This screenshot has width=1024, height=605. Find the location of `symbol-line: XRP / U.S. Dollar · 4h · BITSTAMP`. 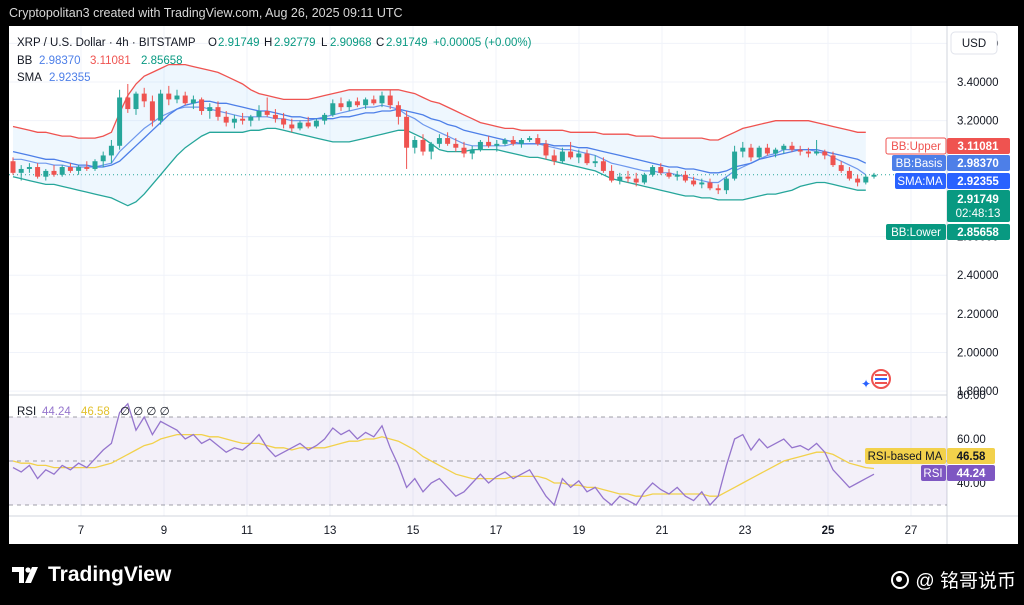

symbol-line: XRP / U.S. Dollar · 4h · BITSTAMP is located at coordinates (106, 43).